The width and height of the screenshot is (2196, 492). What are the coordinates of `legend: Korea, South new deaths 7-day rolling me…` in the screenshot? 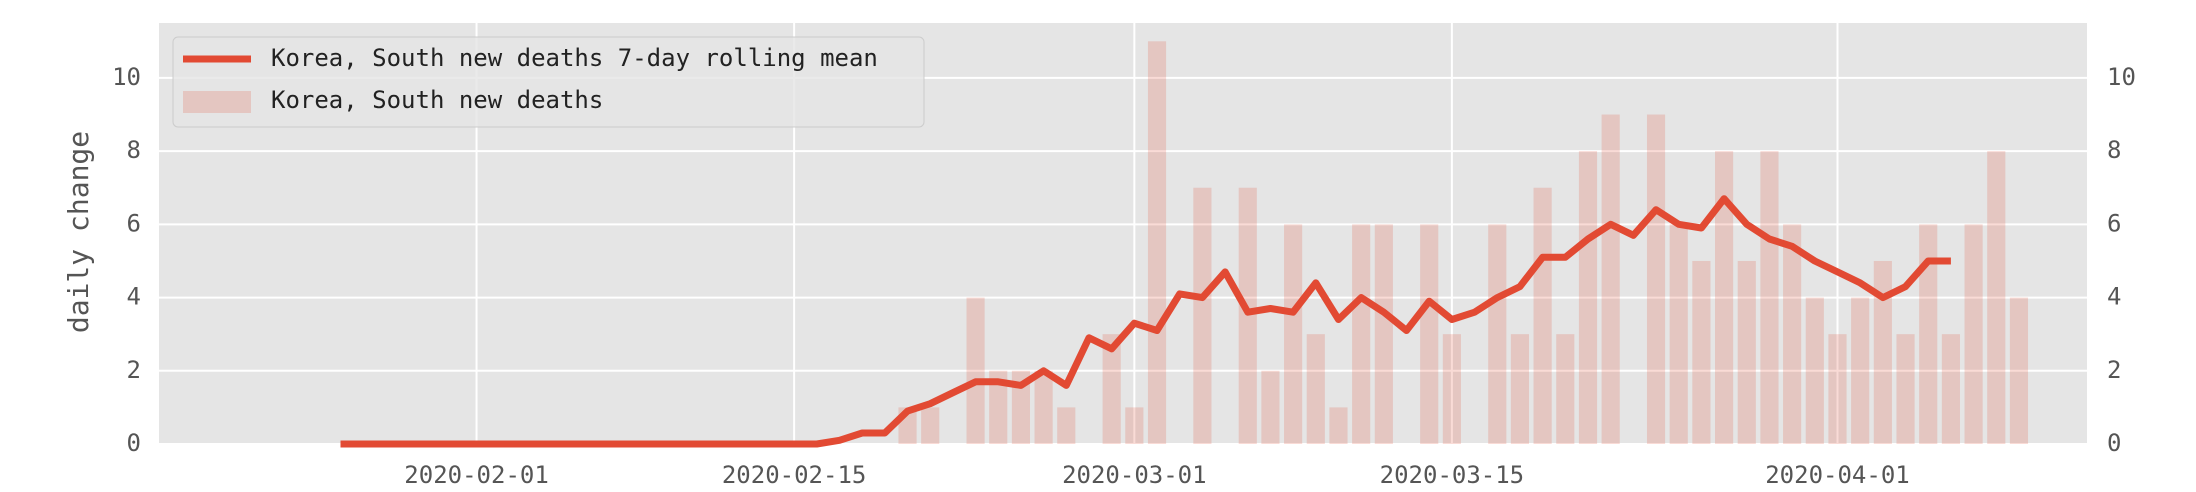 It's located at (548, 82).